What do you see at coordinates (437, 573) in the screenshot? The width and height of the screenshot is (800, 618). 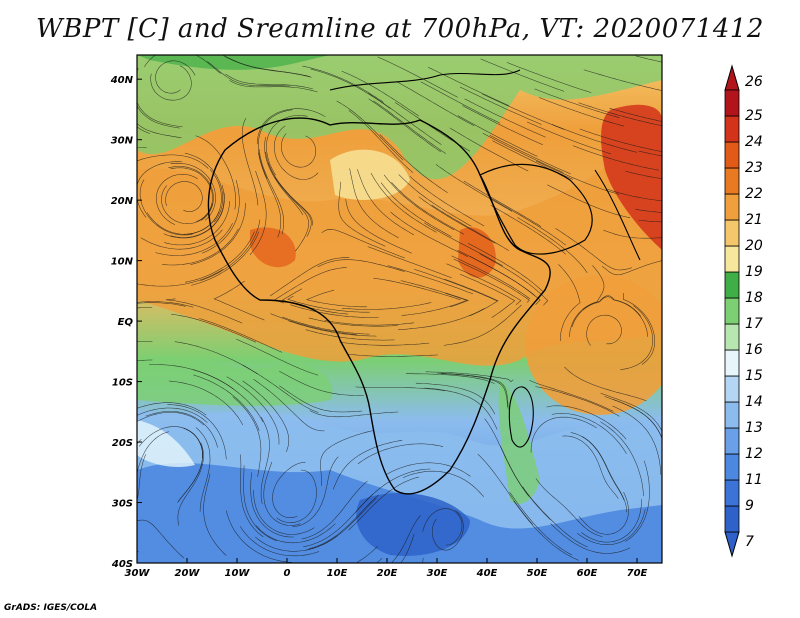 I see `lon-tick-label: 30E` at bounding box center [437, 573].